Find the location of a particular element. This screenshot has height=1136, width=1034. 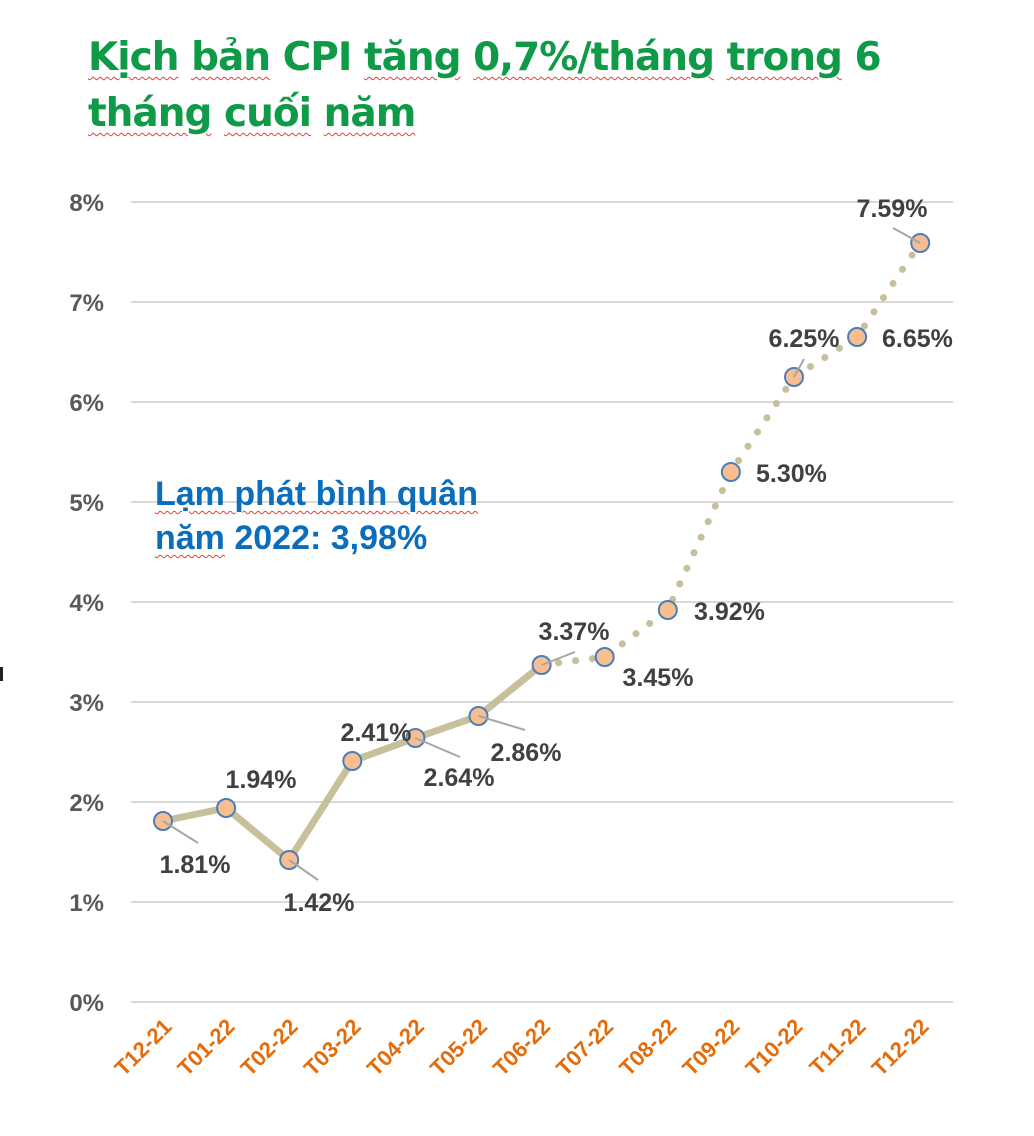

y-axis-ticks: 0% 1% 2% 3% 4% 5% 6% 7% 8% is located at coordinates (86, 603).